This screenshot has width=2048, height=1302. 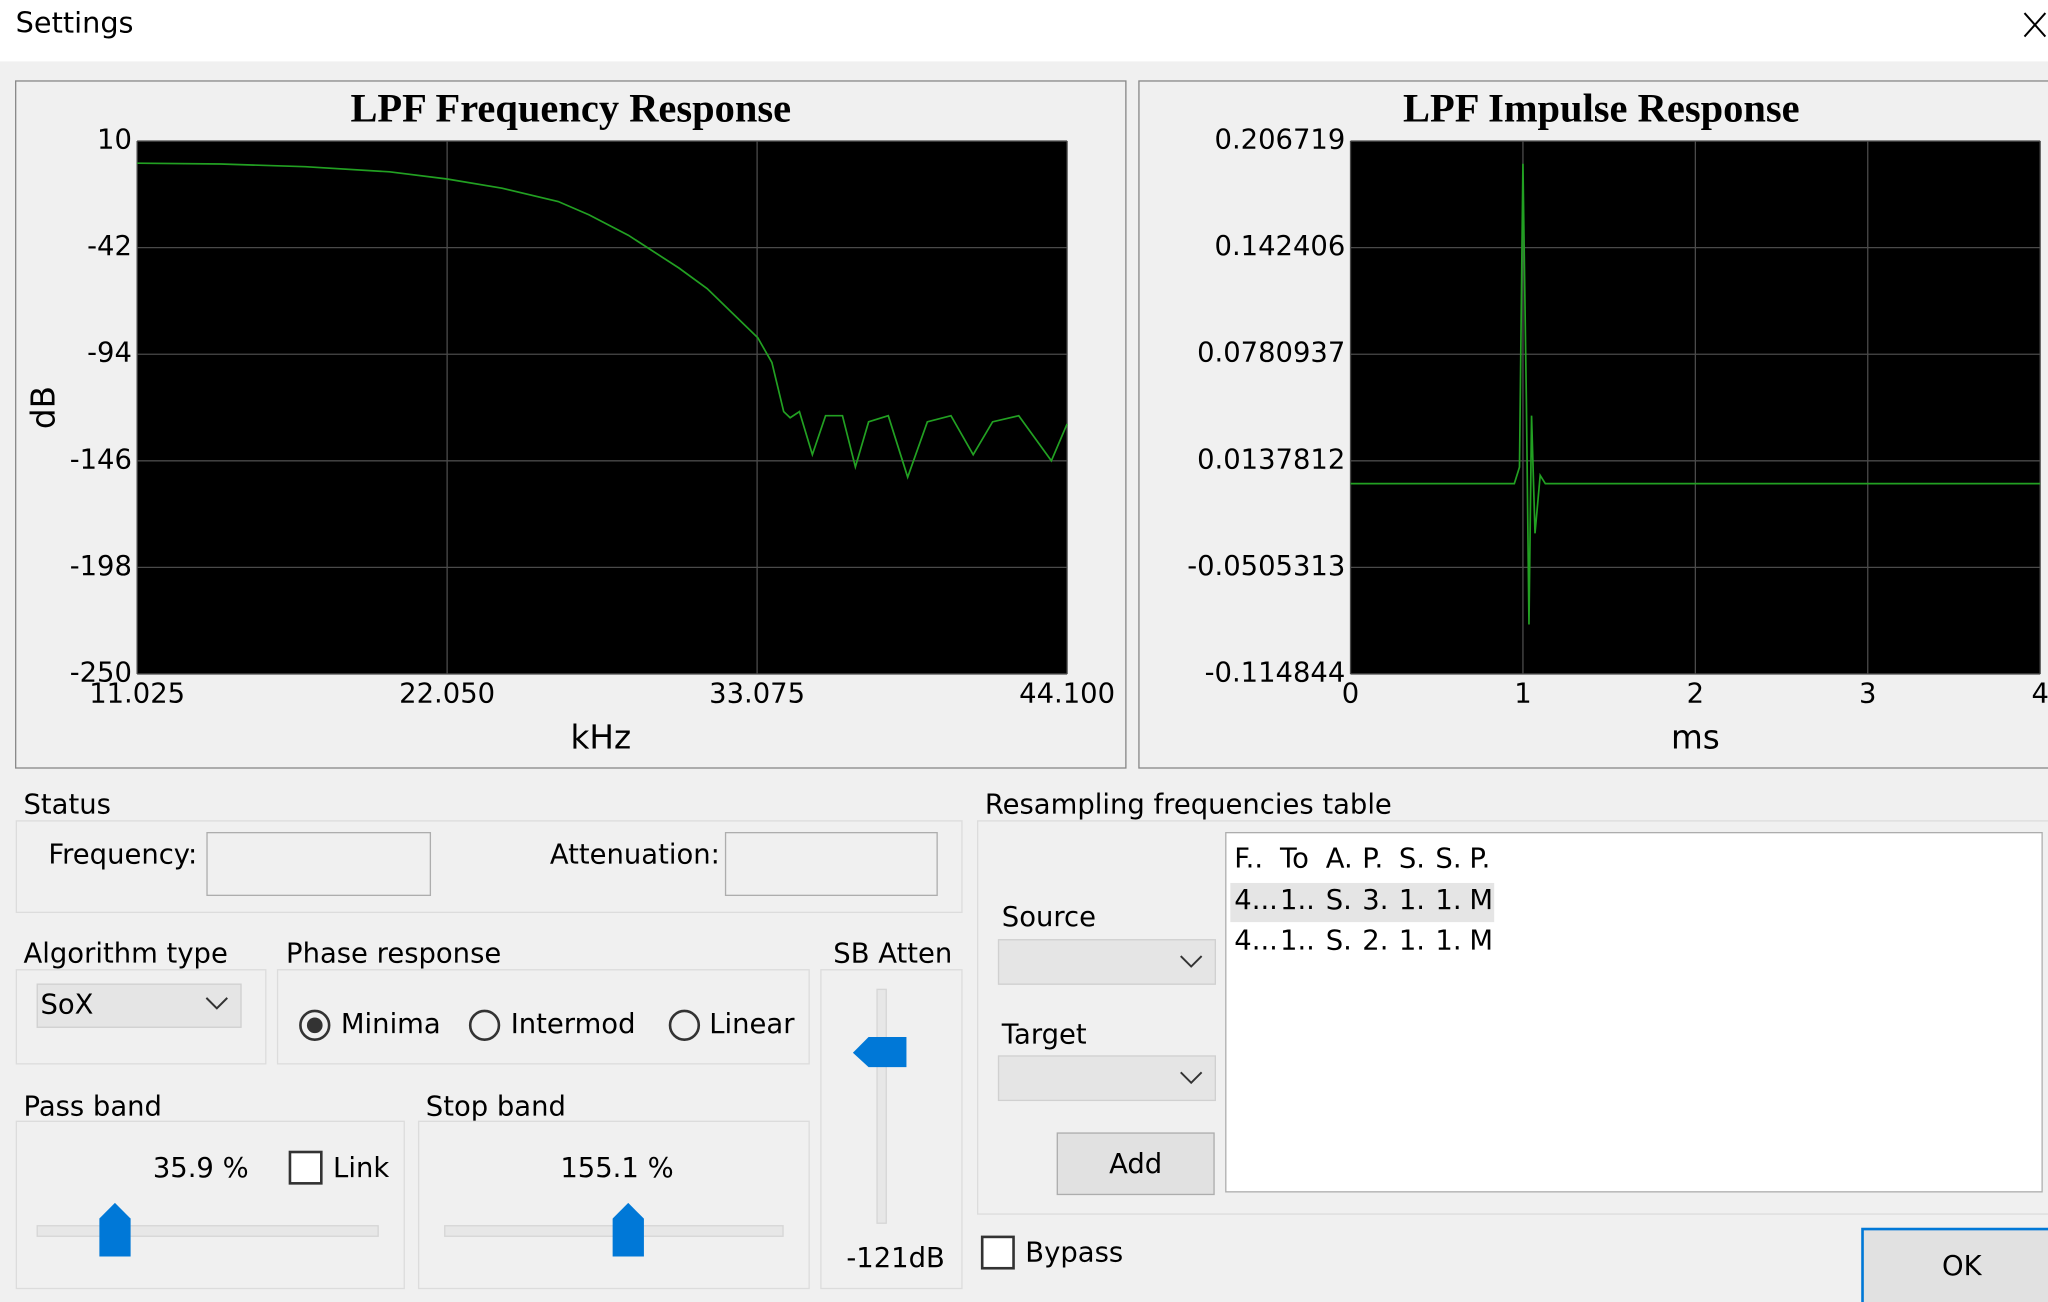 What do you see at coordinates (601, 737) in the screenshot?
I see `x-axis-label: kHz` at bounding box center [601, 737].